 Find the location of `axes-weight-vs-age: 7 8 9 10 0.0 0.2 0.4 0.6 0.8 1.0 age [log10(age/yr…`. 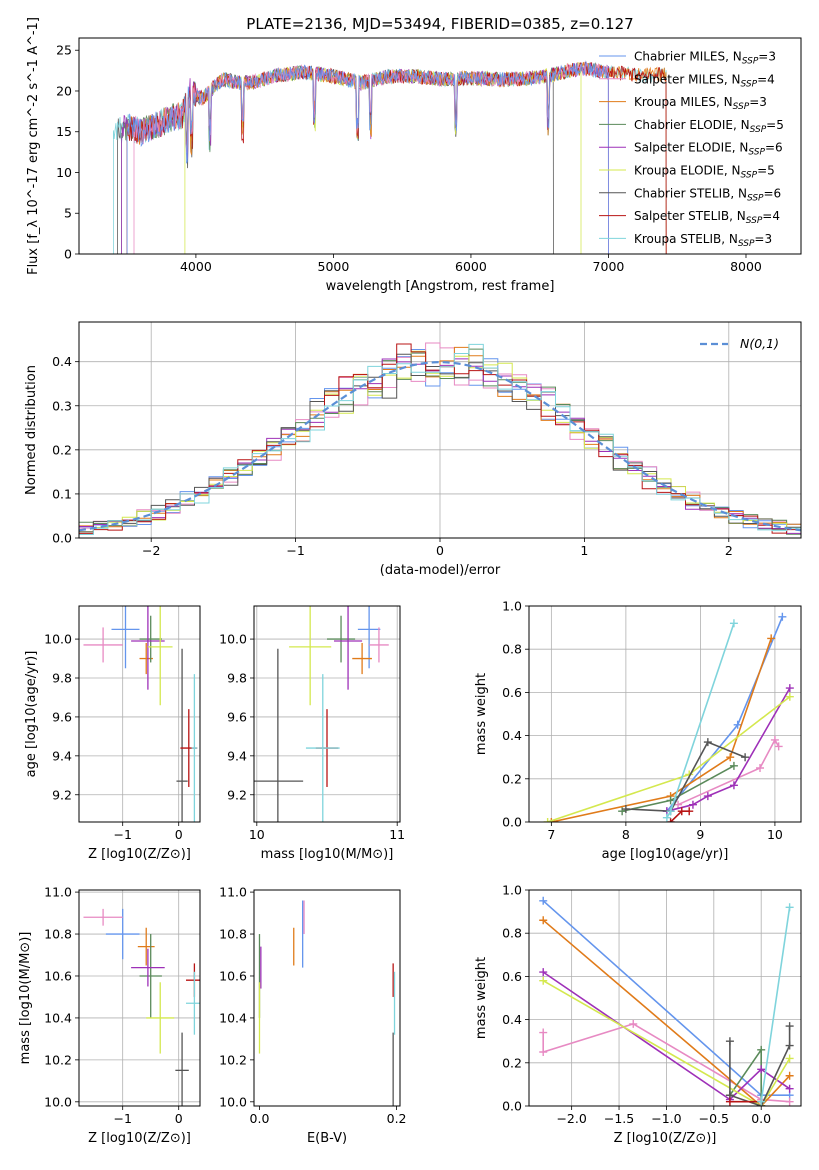

axes-weight-vs-age: 7 8 9 10 0.0 0.2 0.4 0.6 0.8 1.0 age [log10(age/yr… is located at coordinates (638, 730).